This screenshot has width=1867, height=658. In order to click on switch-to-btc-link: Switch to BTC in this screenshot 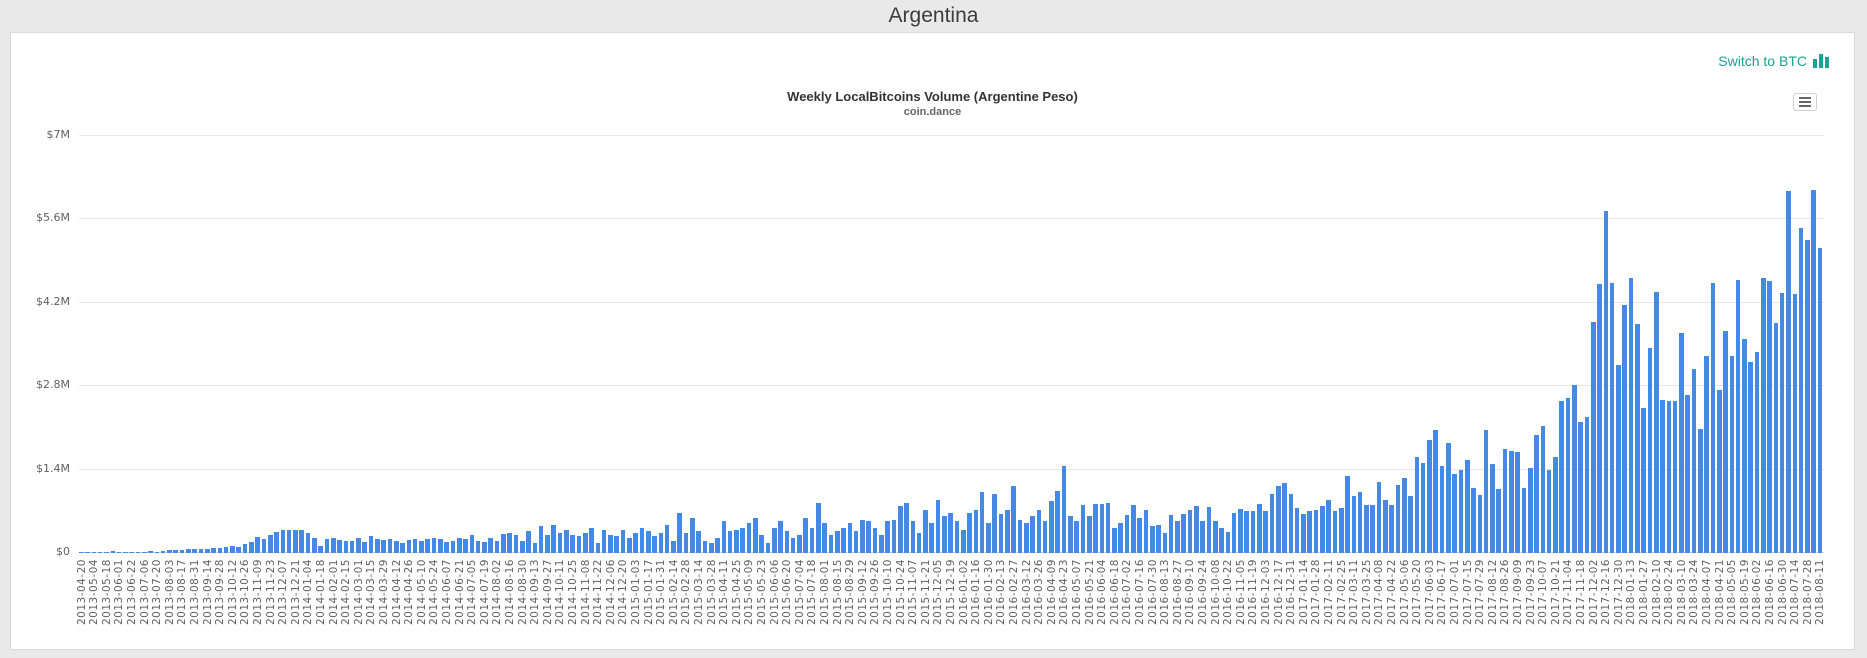, I will do `click(1773, 61)`.